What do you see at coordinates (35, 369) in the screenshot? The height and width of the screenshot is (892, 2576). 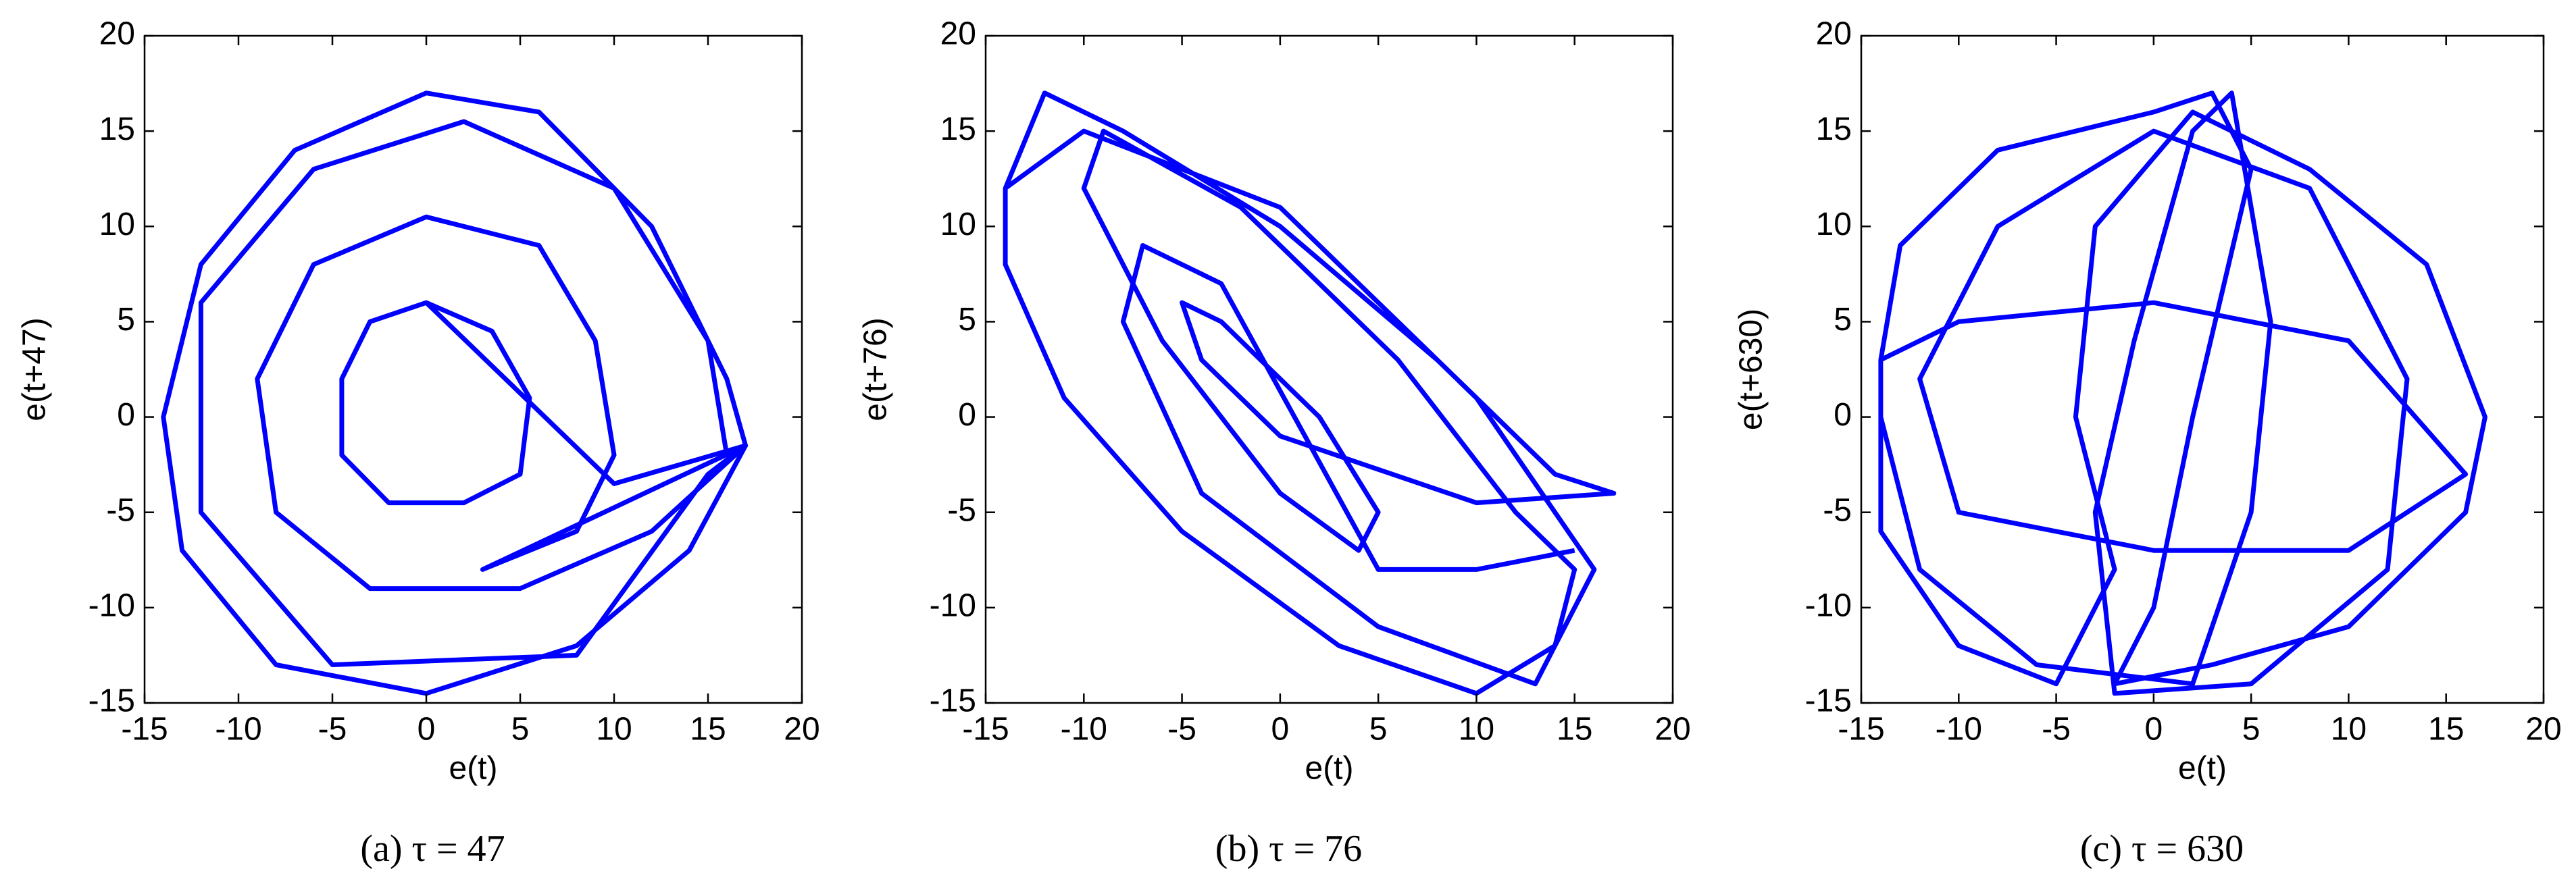 I see `y-axis-label: e(t+47)` at bounding box center [35, 369].